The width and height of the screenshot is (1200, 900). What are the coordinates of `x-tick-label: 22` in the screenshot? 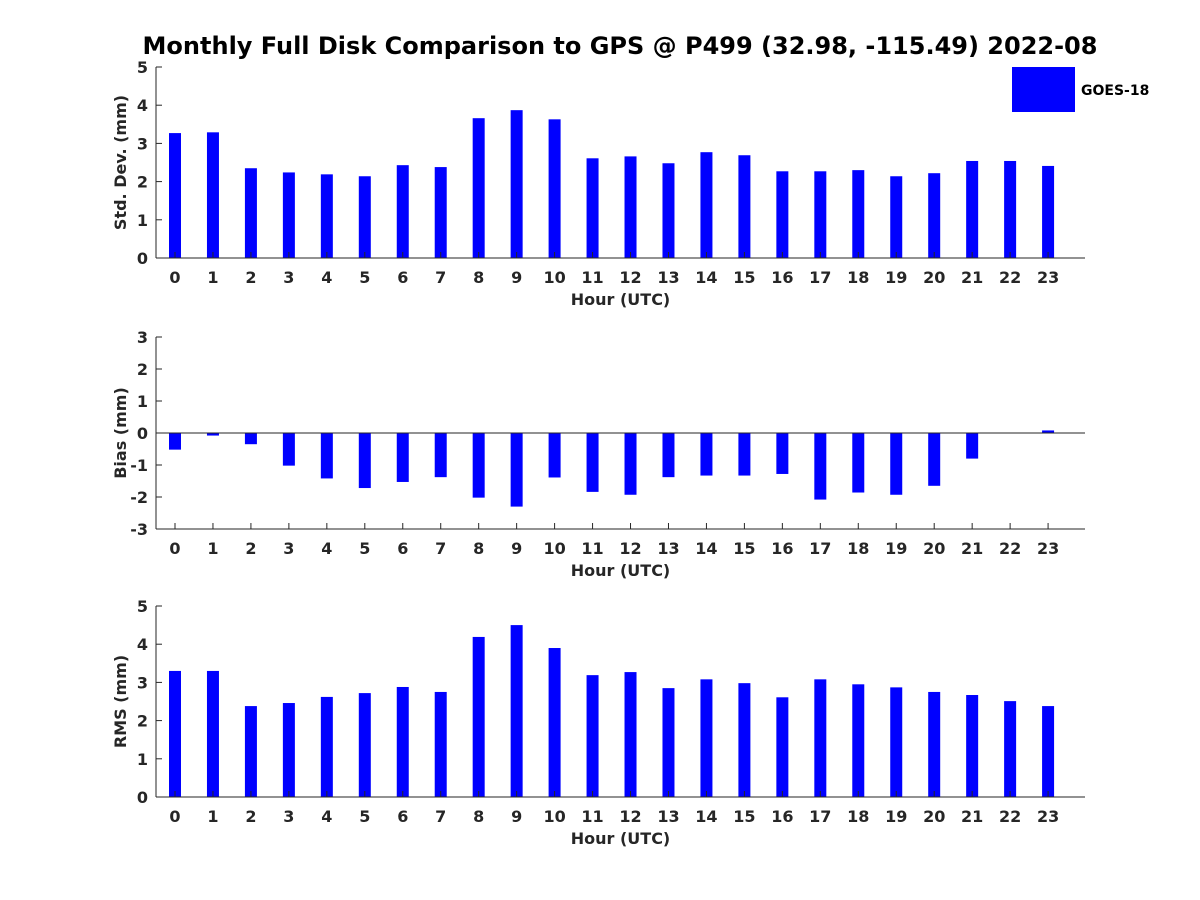 It's located at (1010, 548).